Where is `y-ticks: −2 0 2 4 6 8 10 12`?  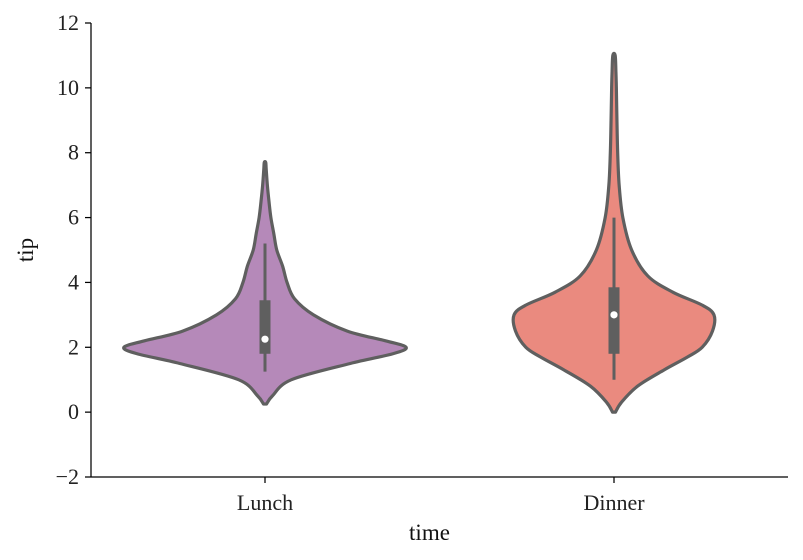 y-ticks: −2 0 2 4 6 8 10 12 is located at coordinates (73, 249).